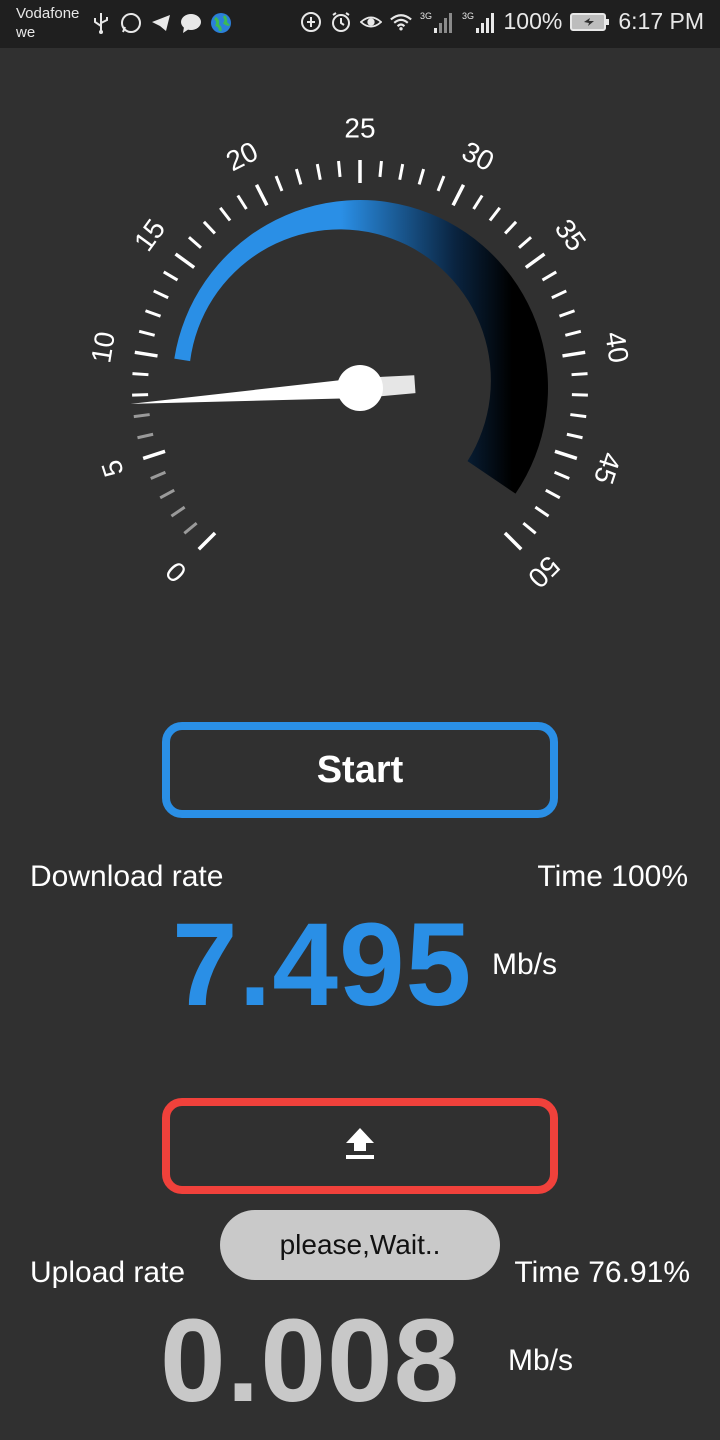 This screenshot has width=720, height=1440. What do you see at coordinates (570, 234) in the screenshot?
I see `tick-label-35: 35` at bounding box center [570, 234].